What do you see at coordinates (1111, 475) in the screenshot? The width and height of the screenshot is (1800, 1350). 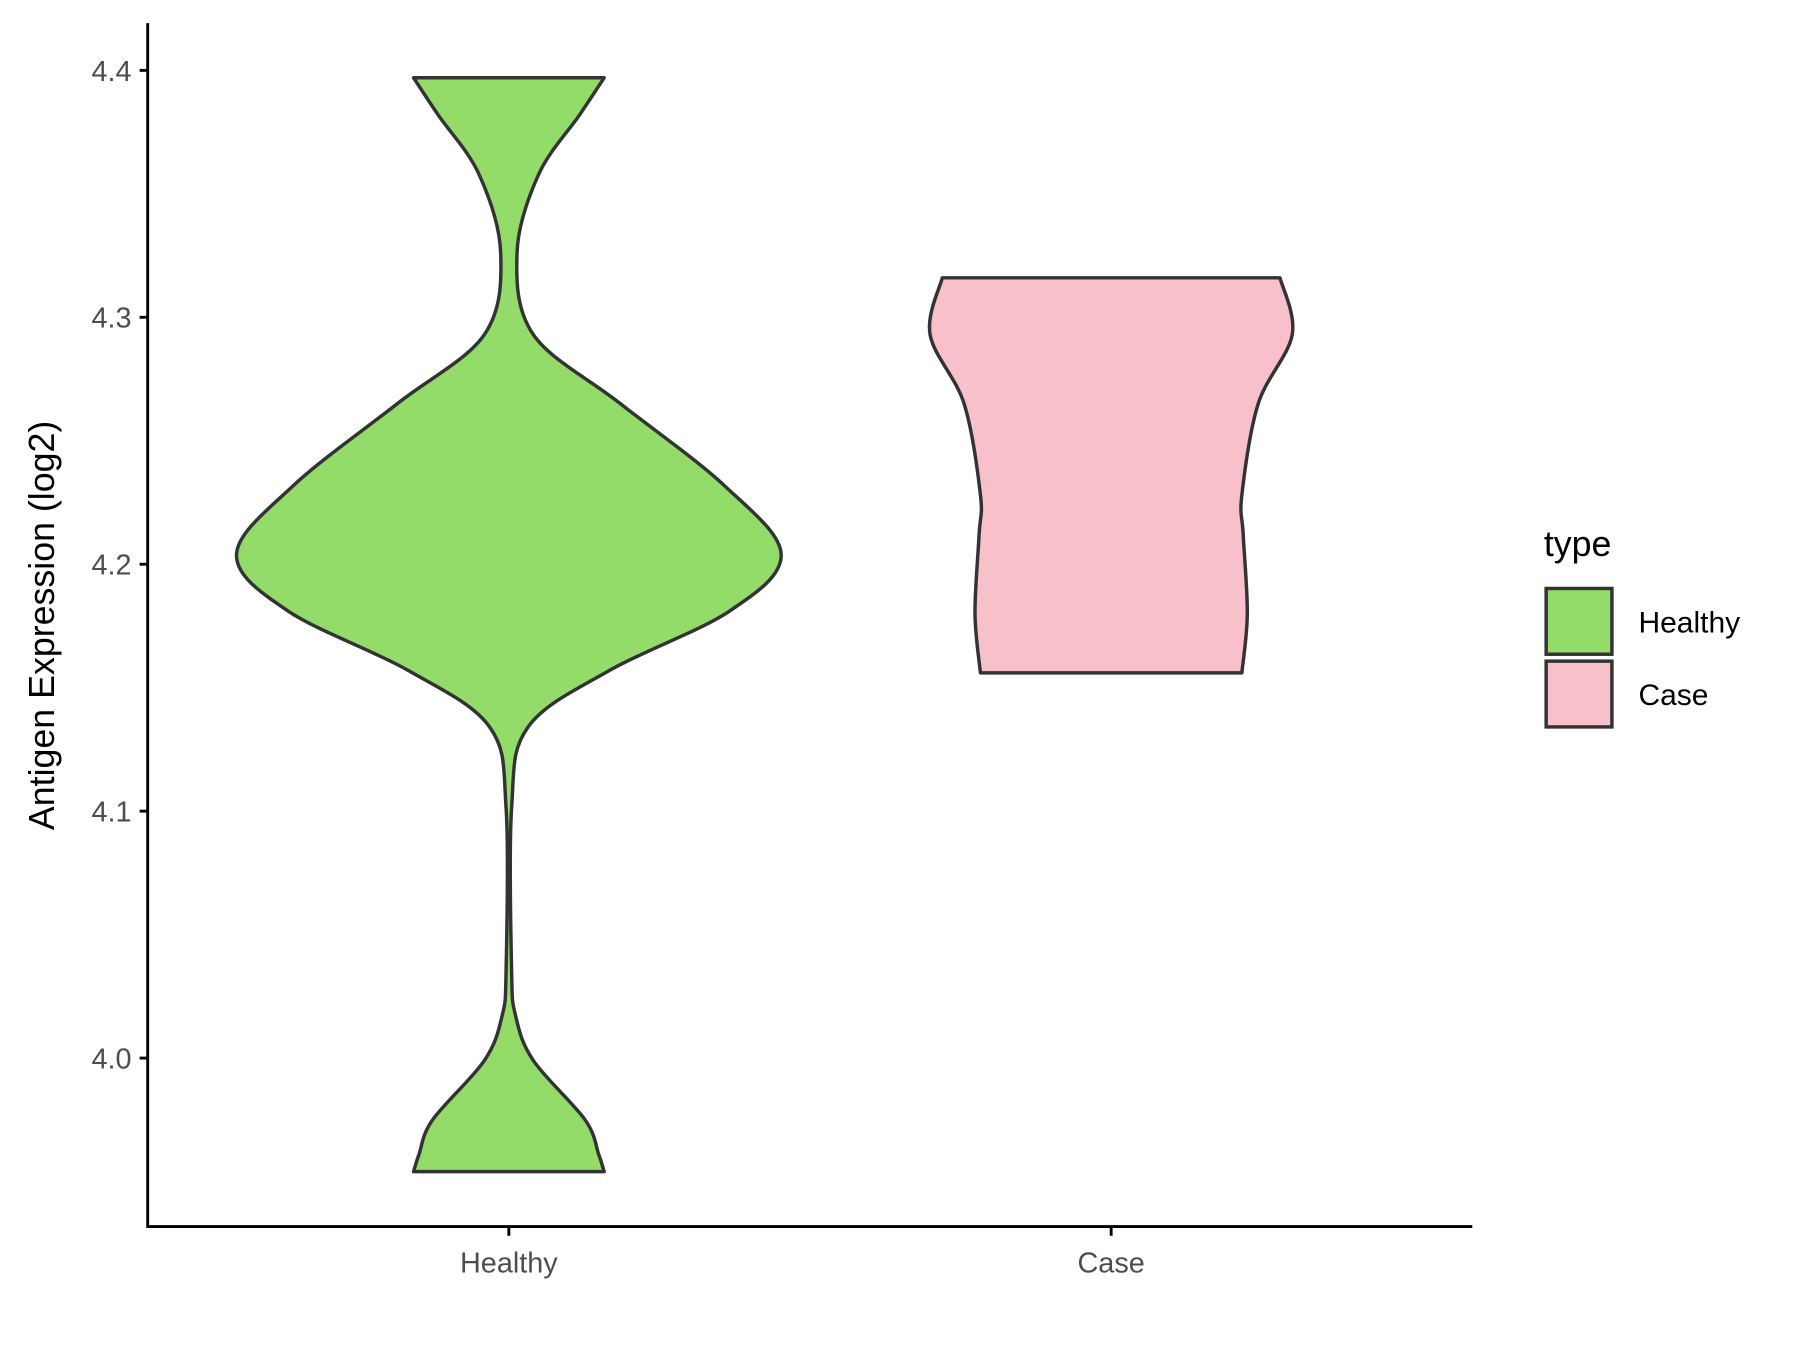 I see `violin-case` at bounding box center [1111, 475].